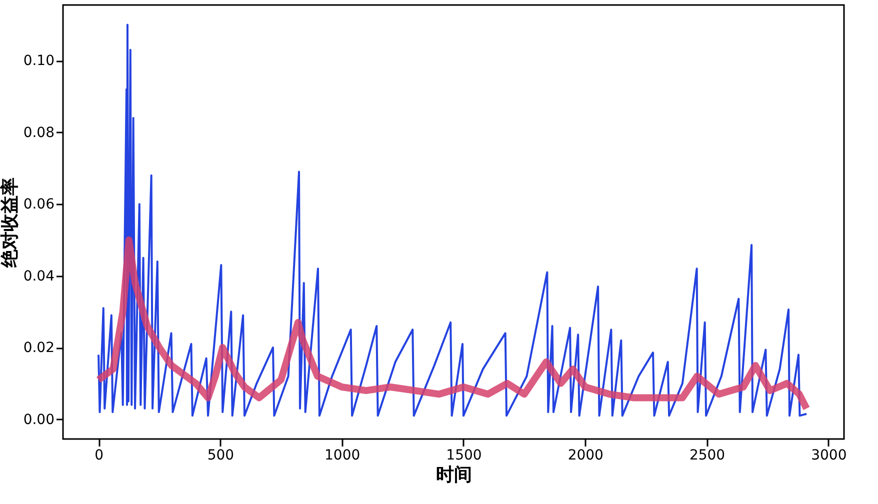 Image resolution: width=878 pixels, height=504 pixels. Describe the element at coordinates (10, 223) in the screenshot. I see `y-axis-title: 绝对收益率` at that location.